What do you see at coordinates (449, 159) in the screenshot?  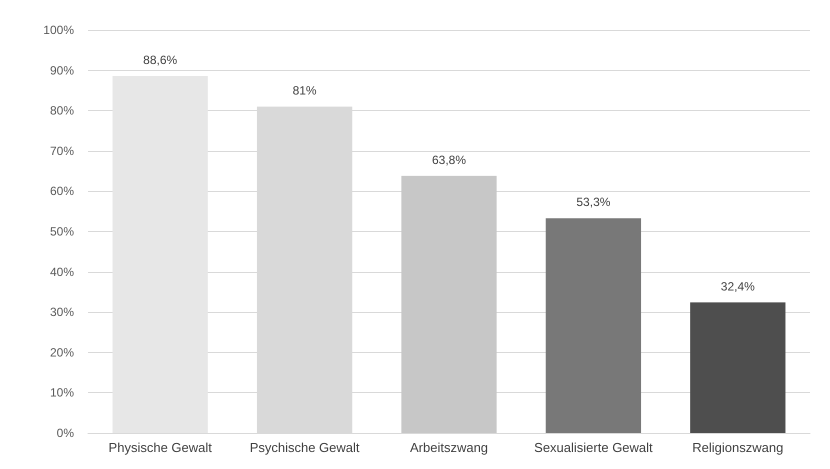 I see `data-label: 63,8%` at bounding box center [449, 159].